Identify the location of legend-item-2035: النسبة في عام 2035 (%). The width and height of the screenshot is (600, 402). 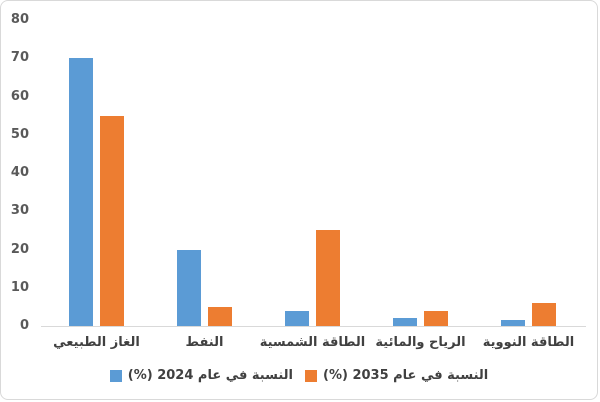
(396, 376).